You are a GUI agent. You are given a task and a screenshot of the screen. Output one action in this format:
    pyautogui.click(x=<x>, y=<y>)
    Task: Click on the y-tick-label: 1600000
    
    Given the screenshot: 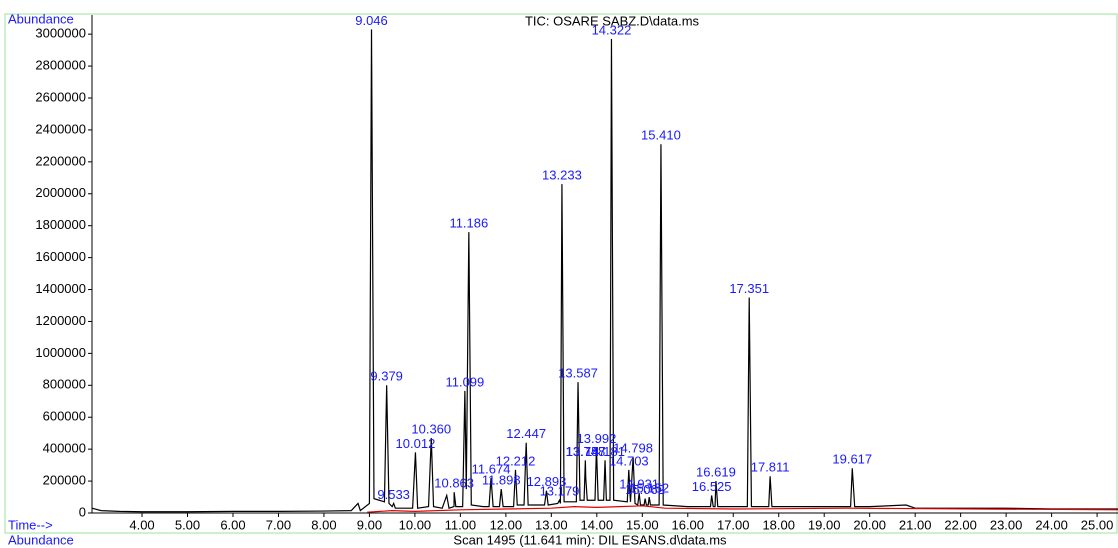 What is the action you would take?
    pyautogui.click(x=60, y=256)
    